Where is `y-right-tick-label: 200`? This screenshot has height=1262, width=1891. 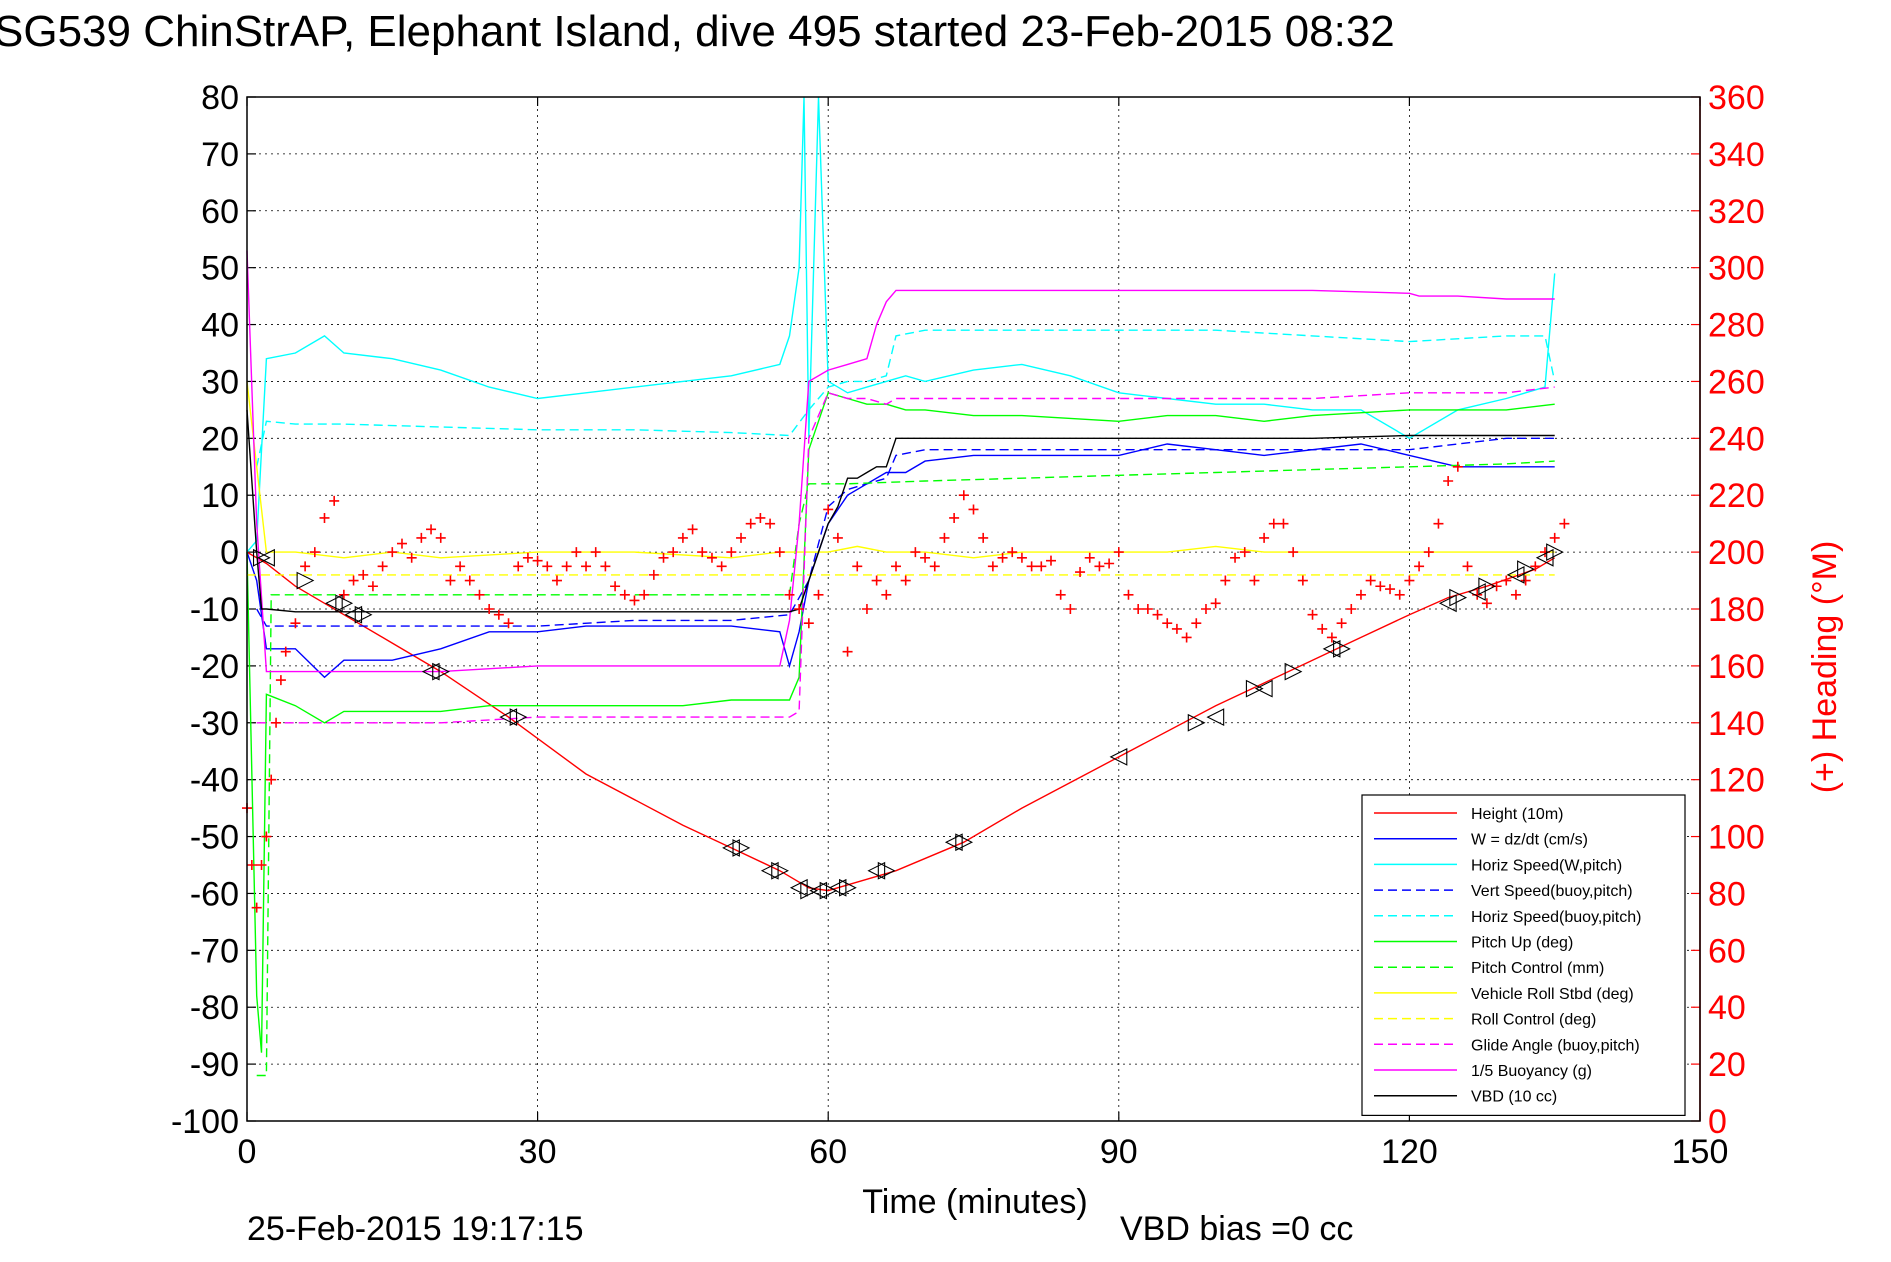 y-right-tick-label: 200 is located at coordinates (1736, 553).